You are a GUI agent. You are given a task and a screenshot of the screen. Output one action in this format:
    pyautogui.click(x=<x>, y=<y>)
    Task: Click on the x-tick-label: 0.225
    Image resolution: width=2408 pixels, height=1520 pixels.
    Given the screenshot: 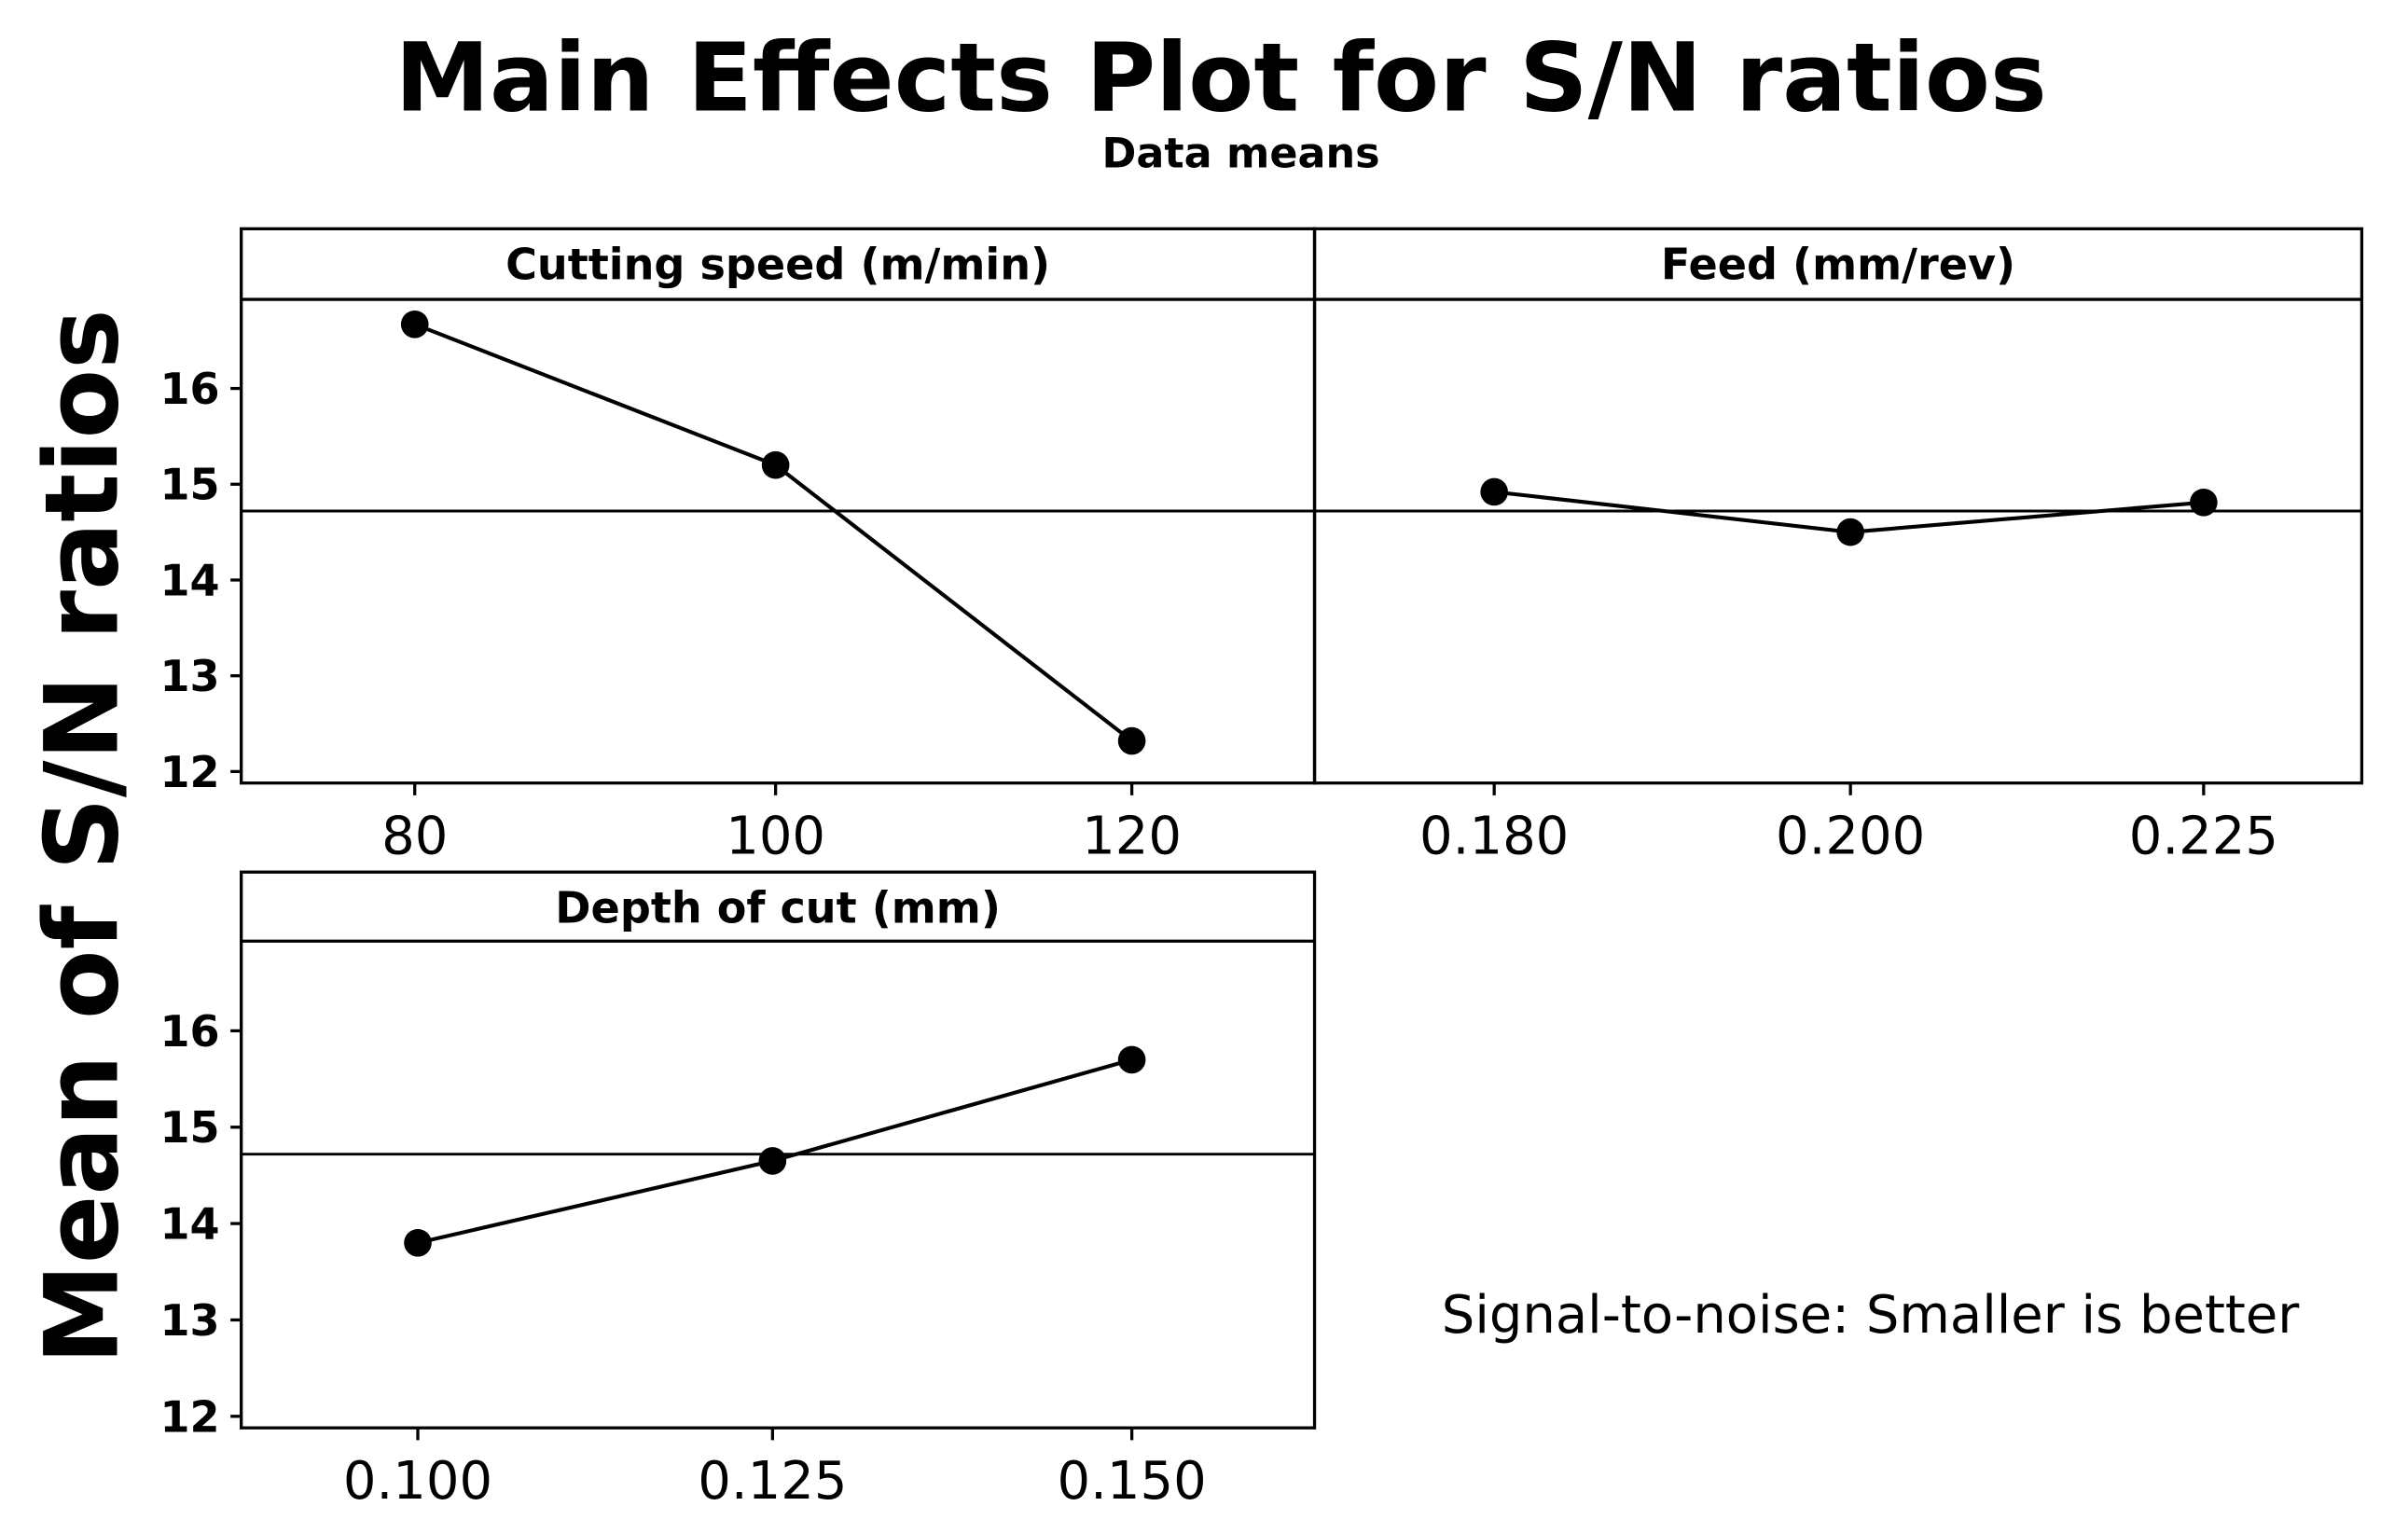 What is the action you would take?
    pyautogui.click(x=2203, y=836)
    